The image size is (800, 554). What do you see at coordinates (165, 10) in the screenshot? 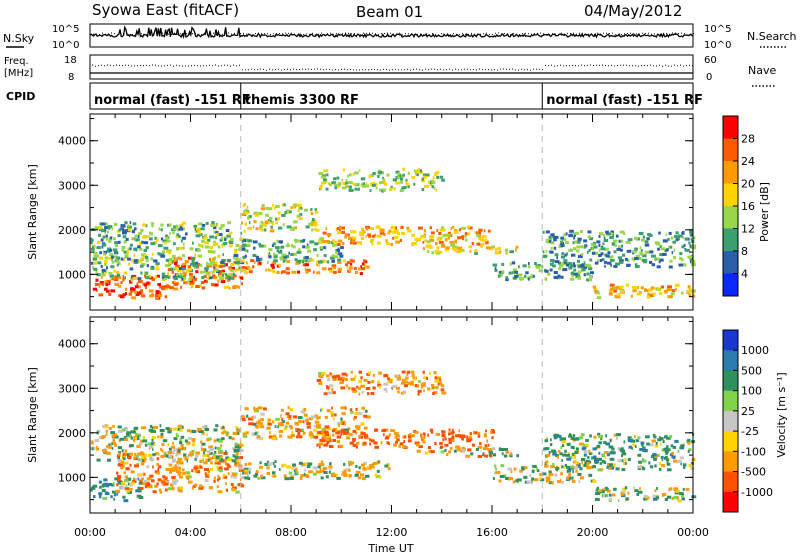
I see `station-title: Syowa East (fitACF)` at bounding box center [165, 10].